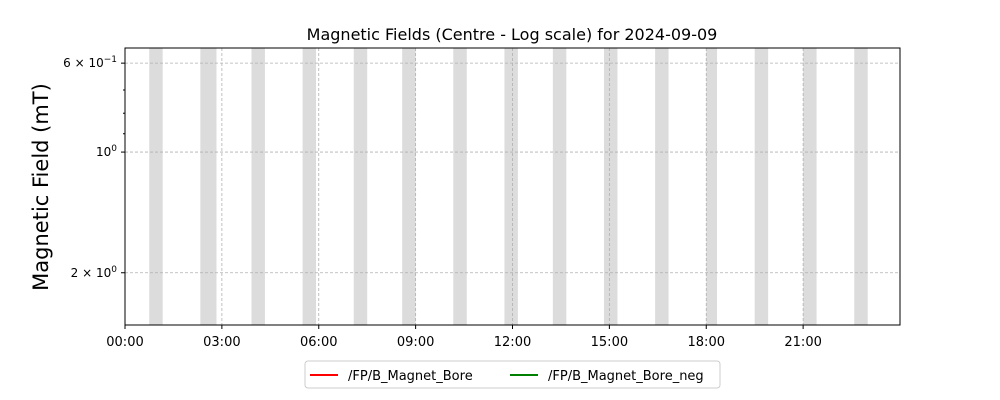 The height and width of the screenshot is (400, 1000). What do you see at coordinates (41, 187) in the screenshot?
I see `y-axis-label: Magnetic Field (mT)` at bounding box center [41, 187].